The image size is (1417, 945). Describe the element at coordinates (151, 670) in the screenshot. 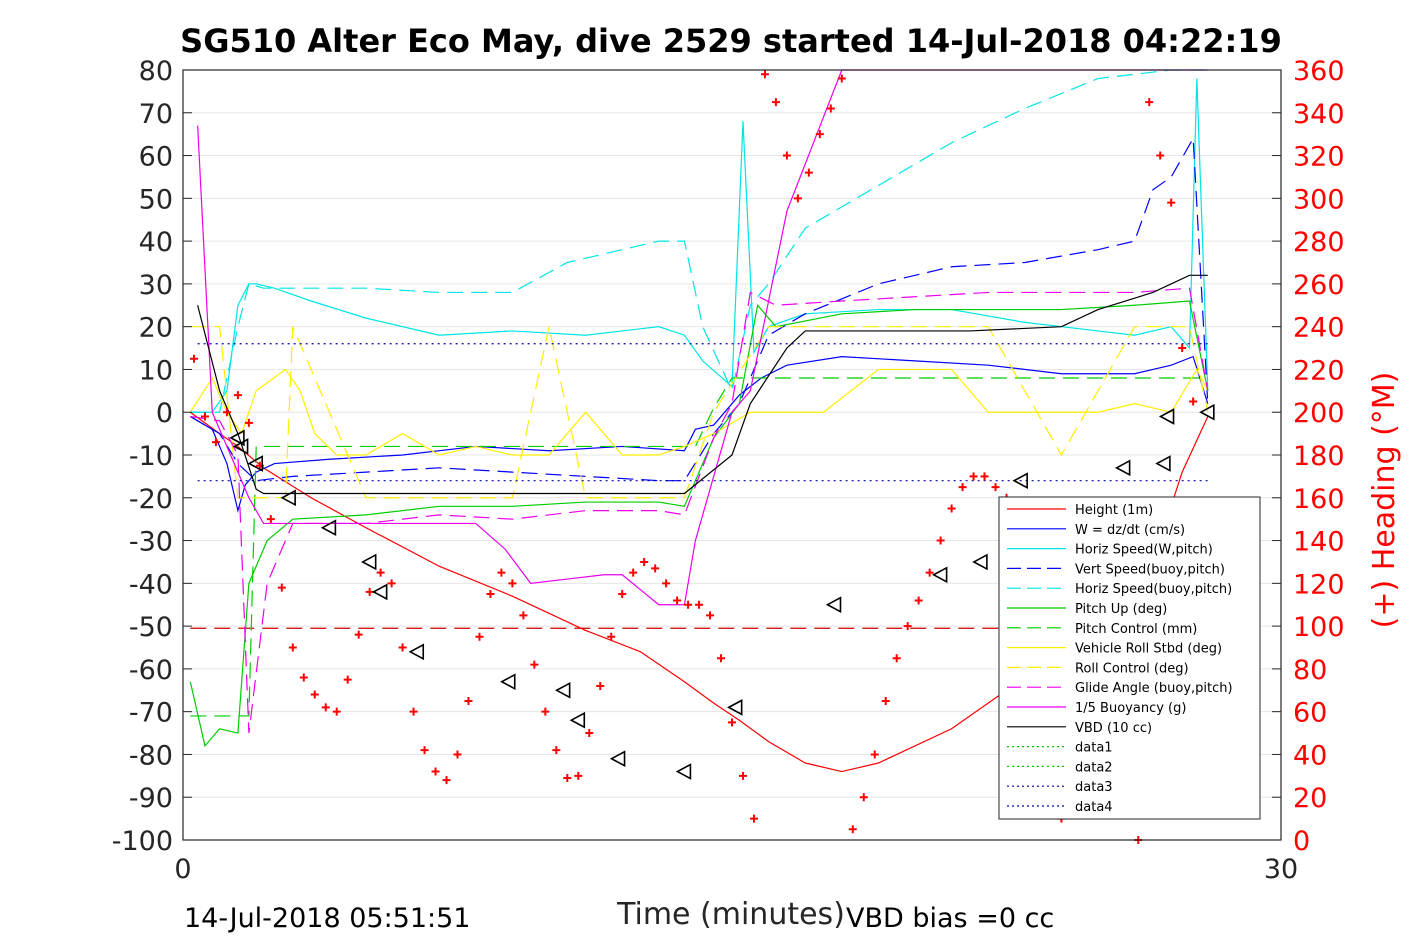

I see `y-tick-label: -60` at that location.